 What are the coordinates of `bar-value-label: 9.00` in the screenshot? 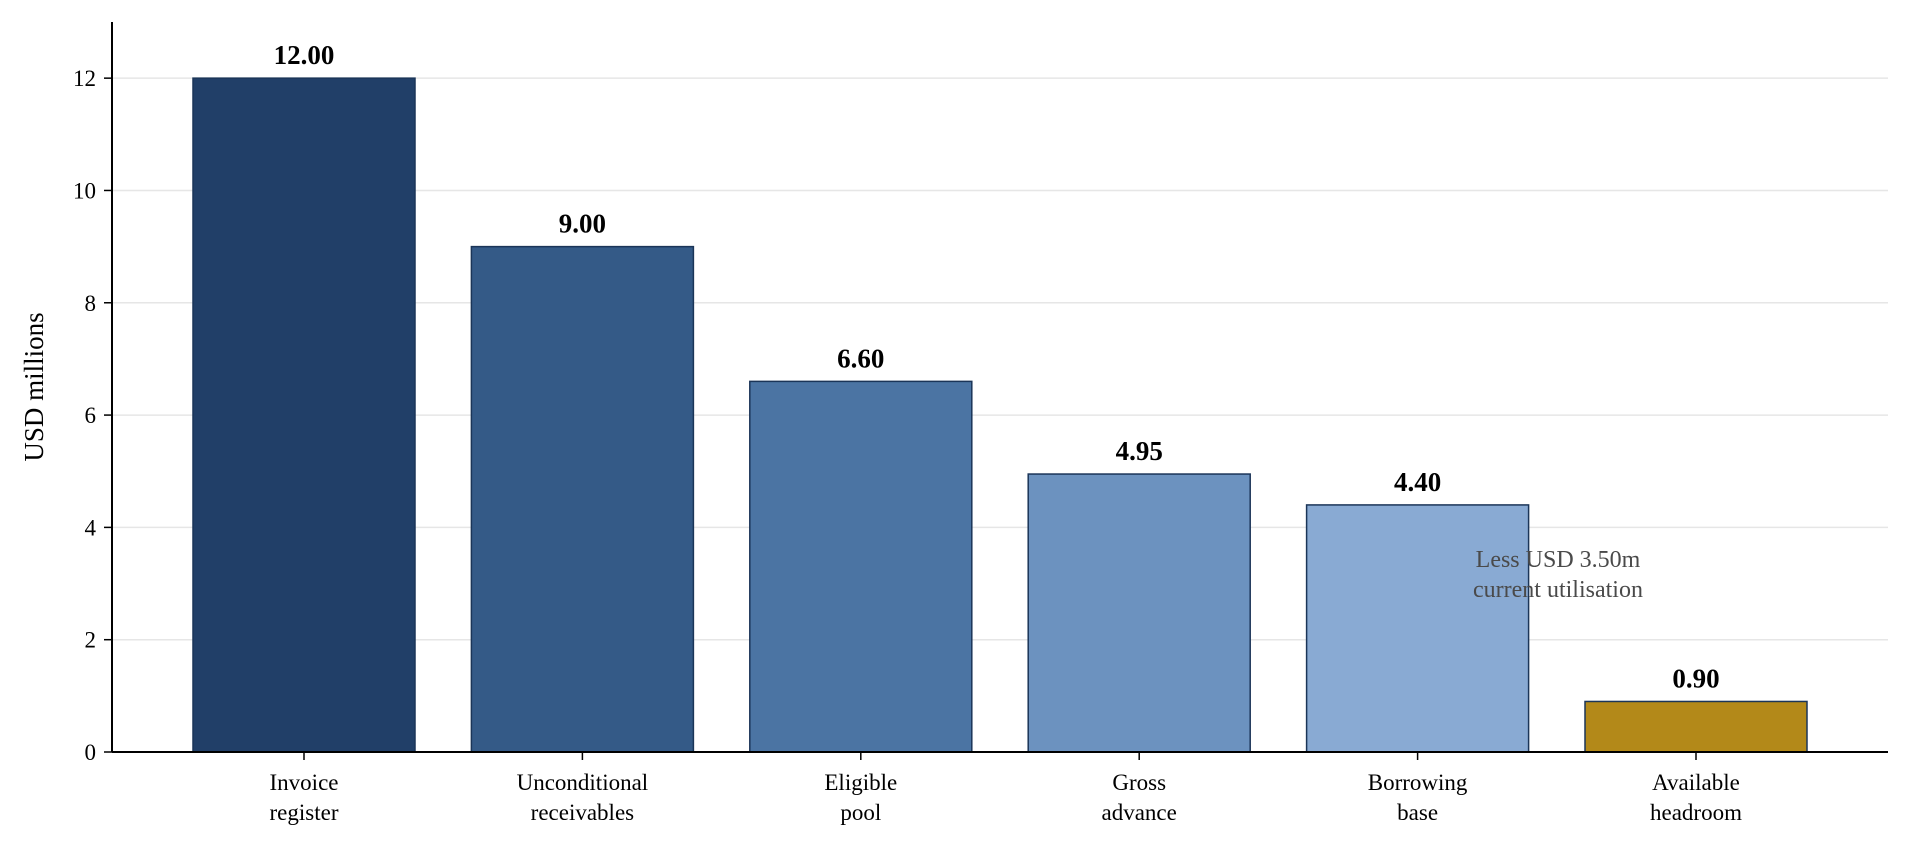 It's located at (582, 224).